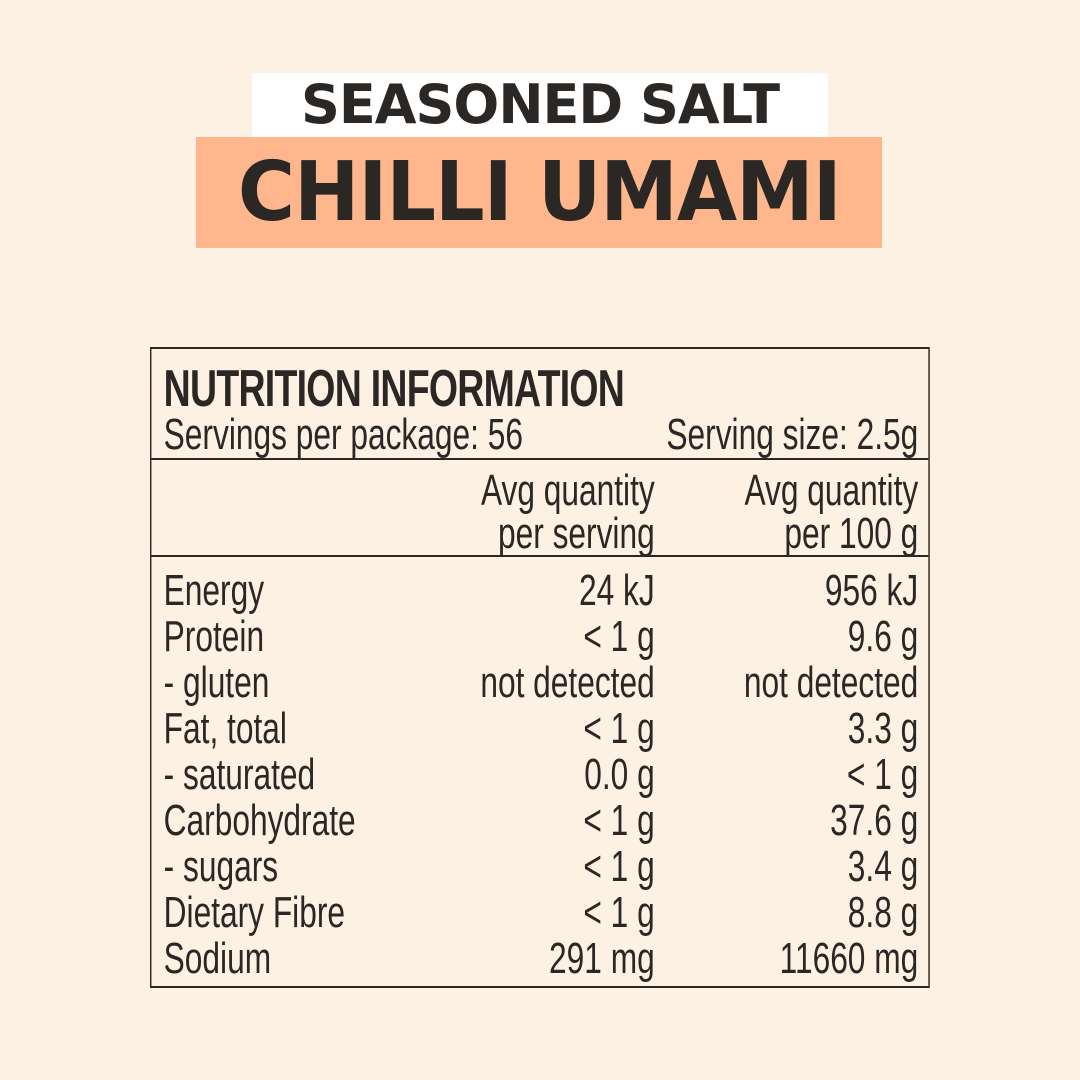 The image size is (1080, 1080). I want to click on column-header-per-serving-line1: Avg quantity, so click(567, 490).